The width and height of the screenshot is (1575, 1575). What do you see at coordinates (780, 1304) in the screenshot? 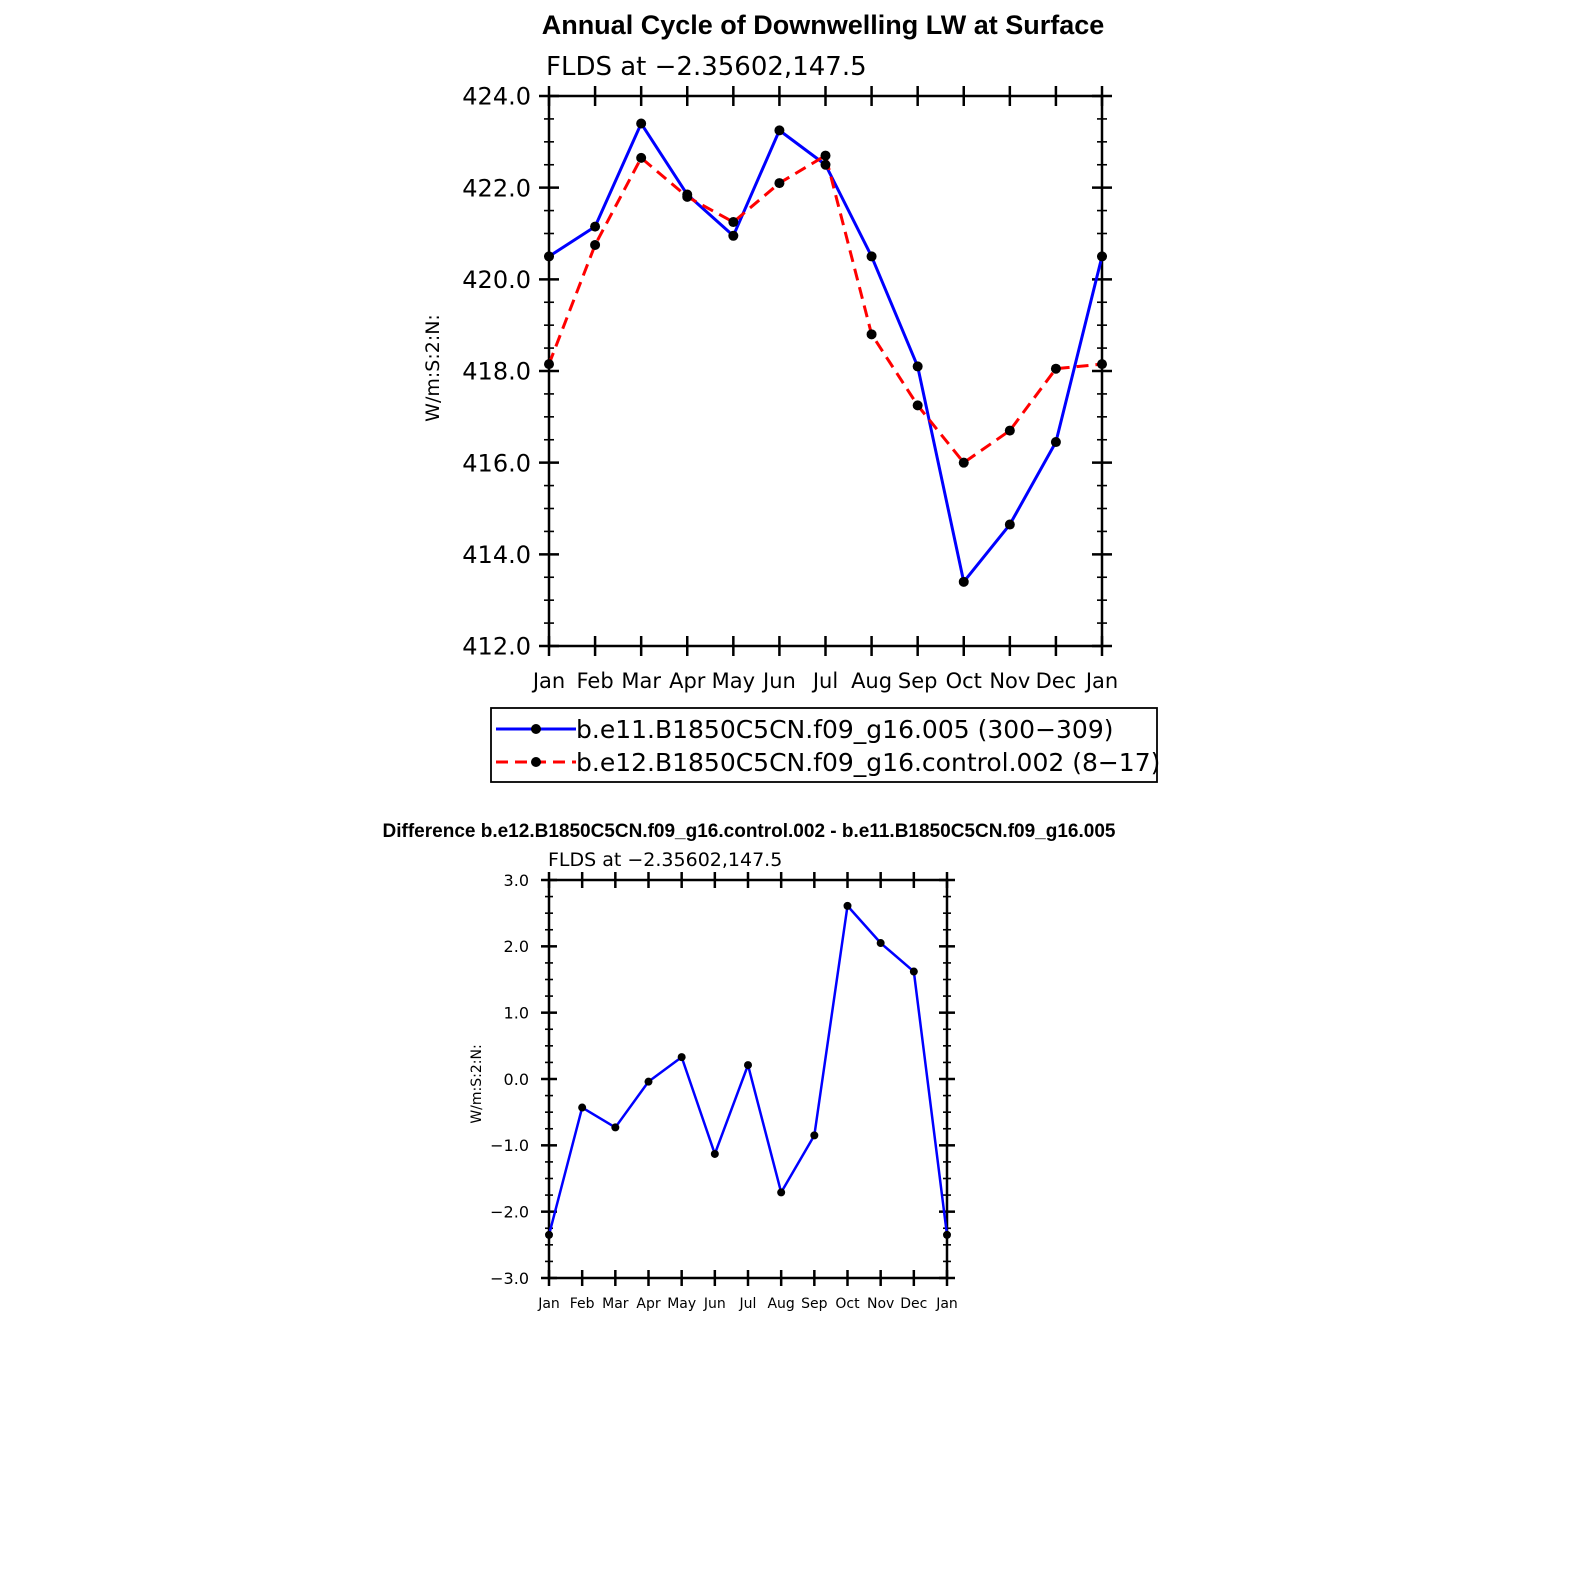
I see `chart2-xtick-label: Aug` at bounding box center [780, 1304].